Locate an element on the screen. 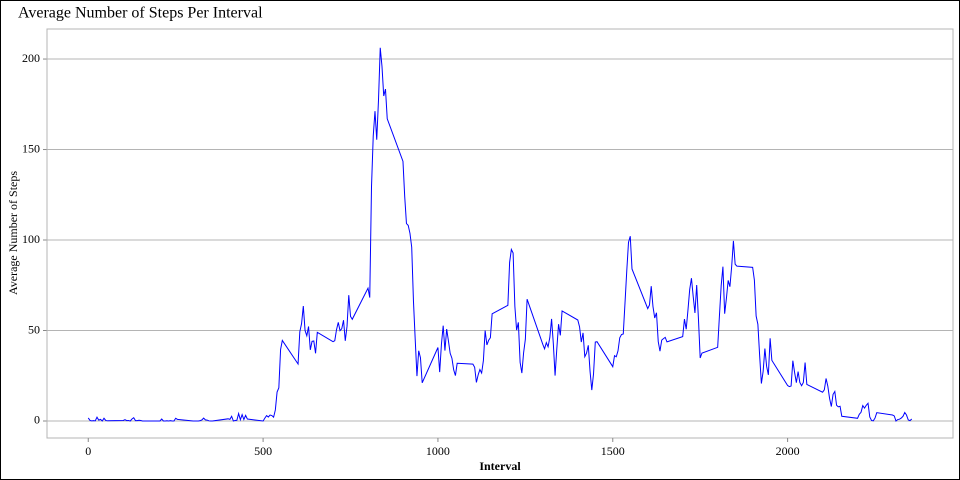 The width and height of the screenshot is (960, 480). x-axis-label: Interval is located at coordinates (500, 466).